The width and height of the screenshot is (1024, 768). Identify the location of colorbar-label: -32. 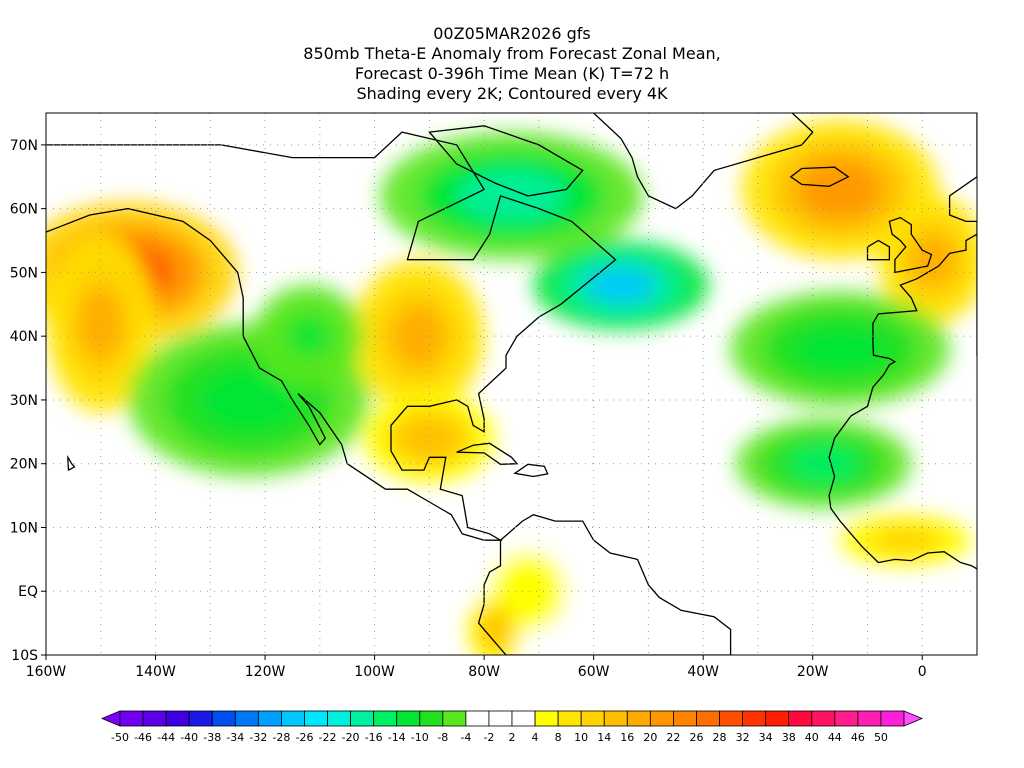
(258, 737).